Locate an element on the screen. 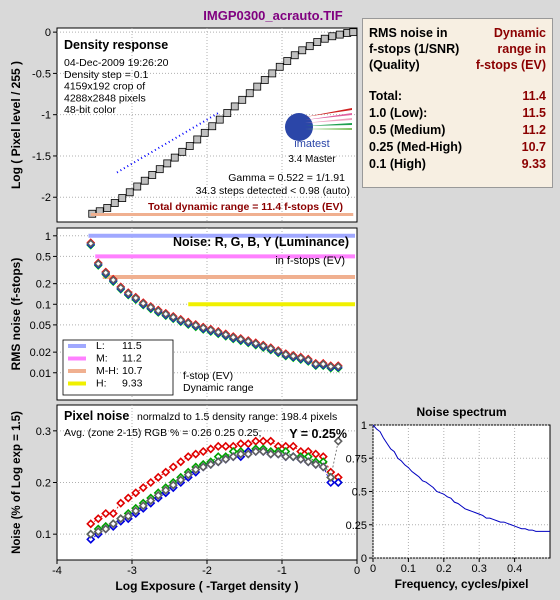 This screenshot has width=560, height=600. legend-key: M-H: is located at coordinates (107, 371).